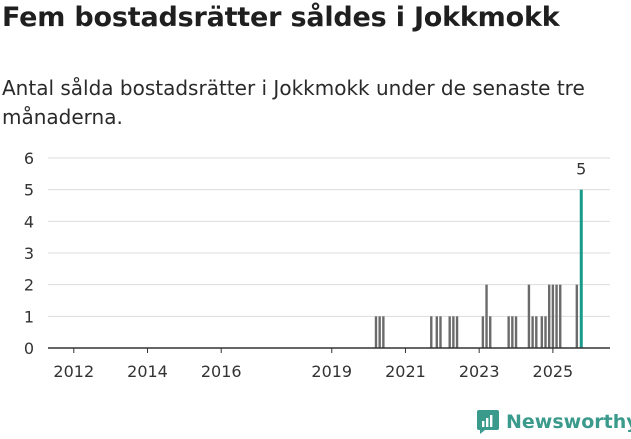  I want to click on data-label: 5, so click(581, 169).